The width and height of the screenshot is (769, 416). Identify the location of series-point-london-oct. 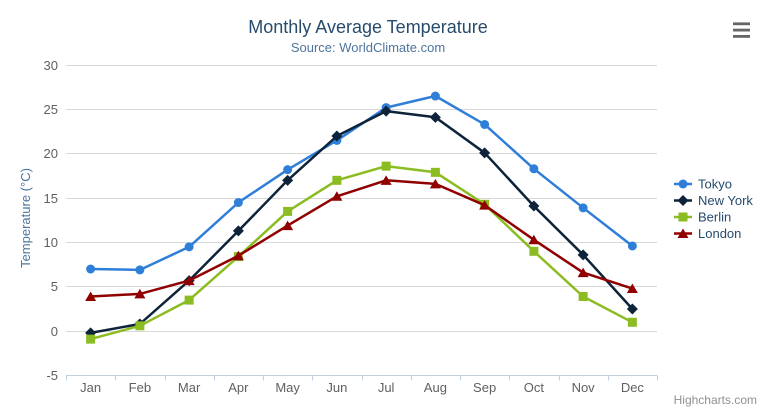
(534, 239).